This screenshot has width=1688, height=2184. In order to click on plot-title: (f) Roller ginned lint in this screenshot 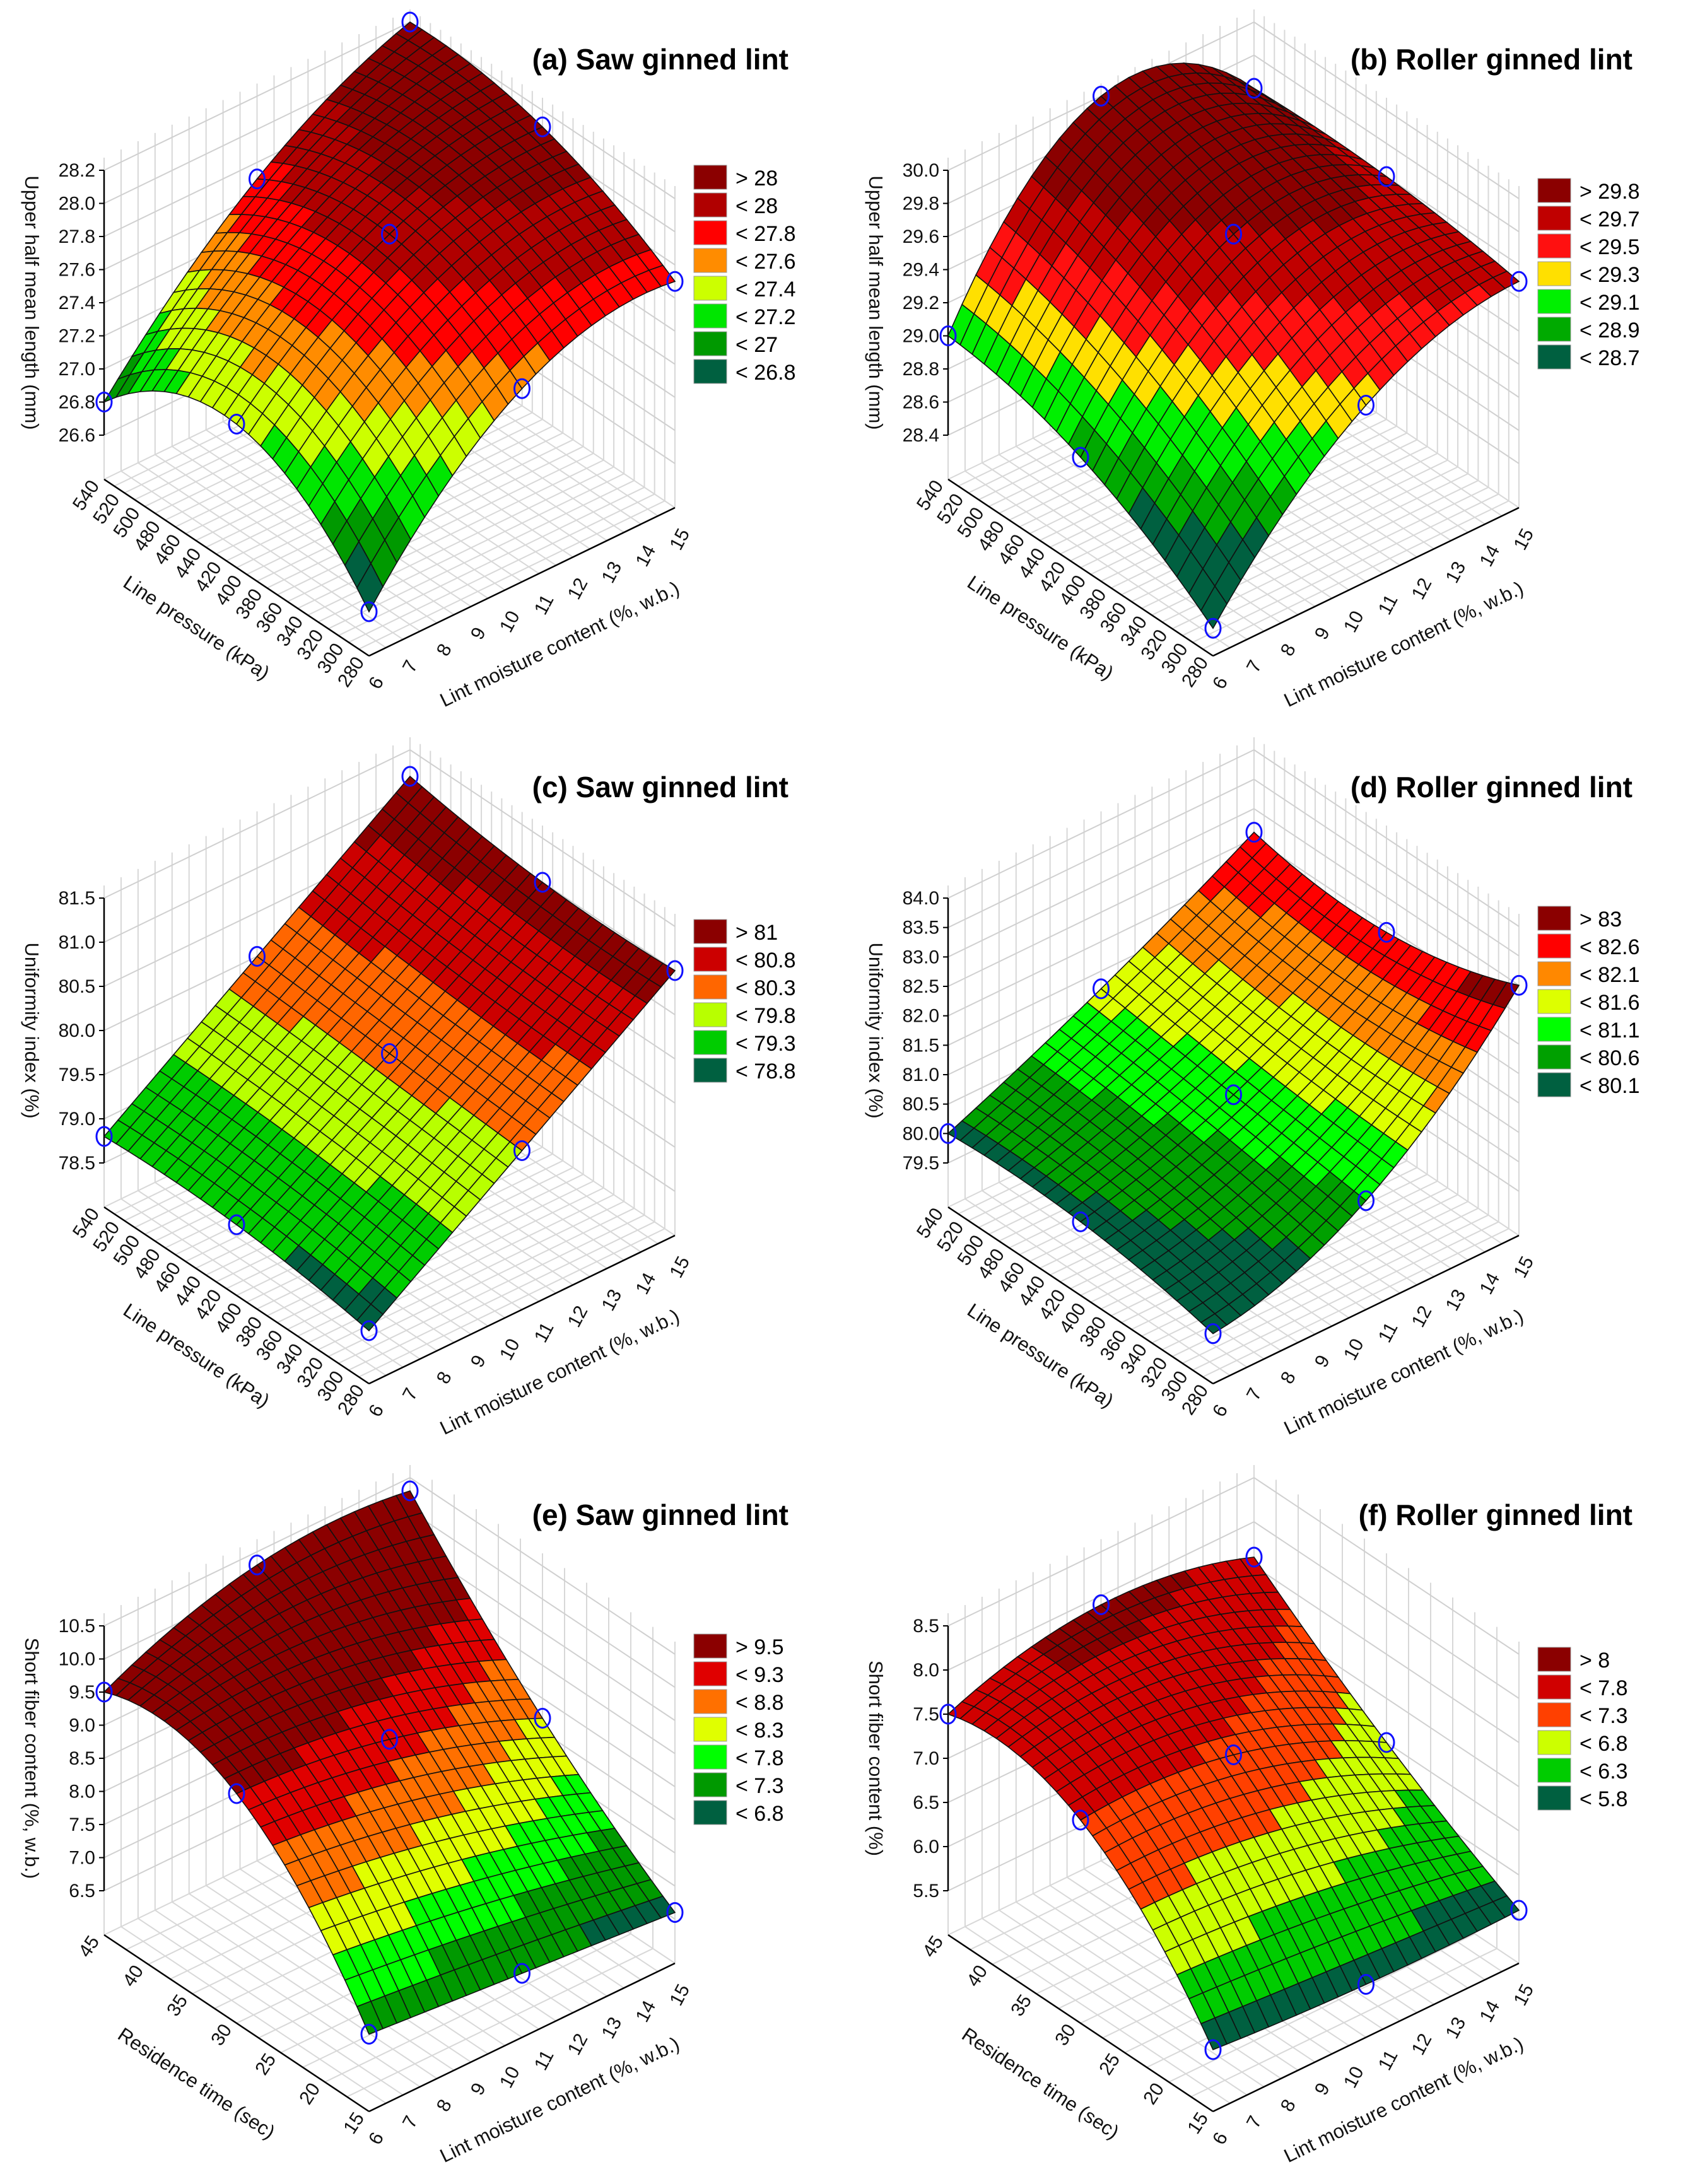, I will do `click(1495, 1514)`.